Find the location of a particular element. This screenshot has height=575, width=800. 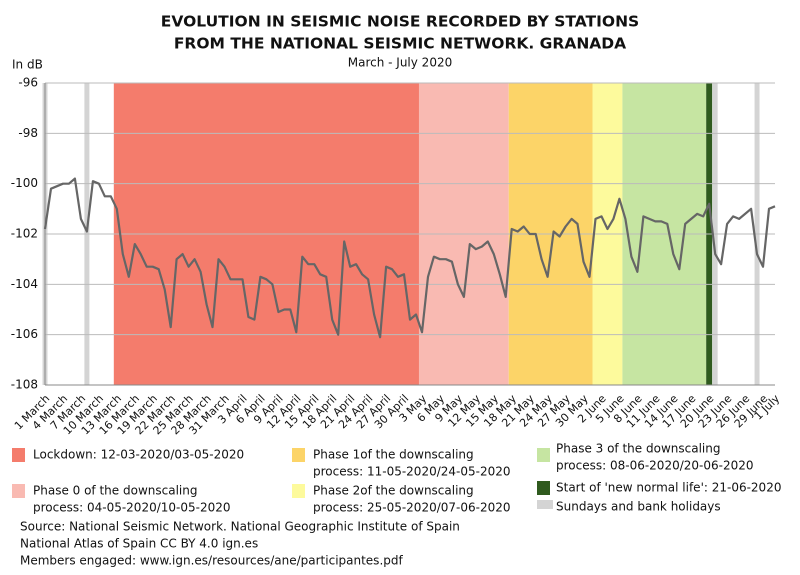

legend-label: Start of 'new normal life': 21-06-2020 is located at coordinates (668, 488).